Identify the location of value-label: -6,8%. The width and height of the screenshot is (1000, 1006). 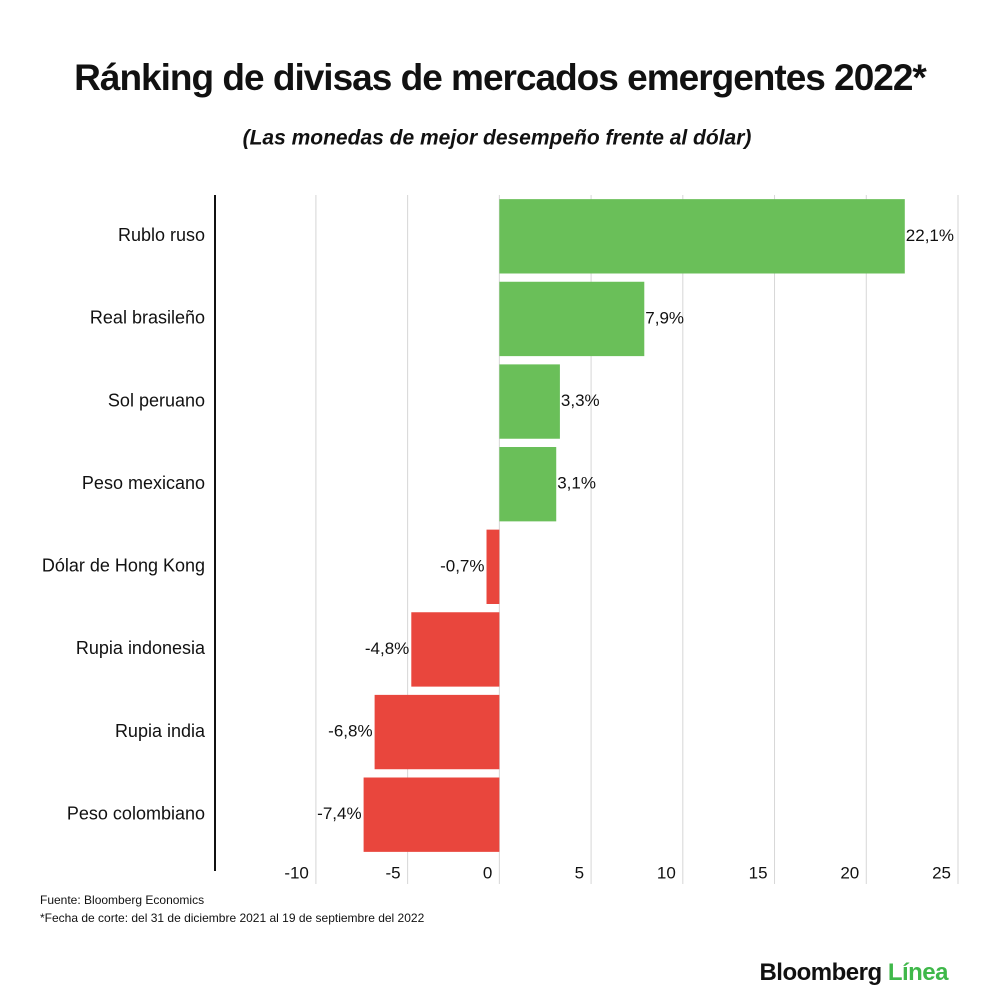
(350, 731).